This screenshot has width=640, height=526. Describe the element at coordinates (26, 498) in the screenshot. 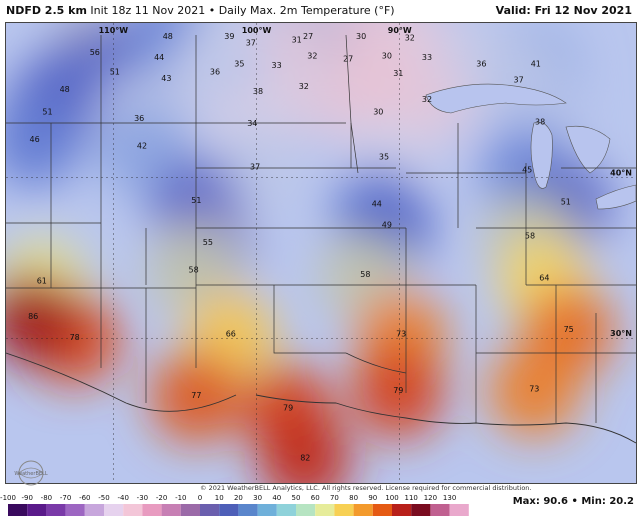

I see `scale-tick-label: -90` at that location.